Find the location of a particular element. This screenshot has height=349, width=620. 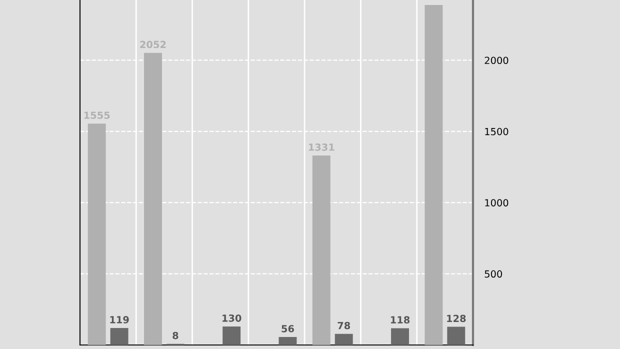

y-tick-label: 500 is located at coordinates (493, 274).